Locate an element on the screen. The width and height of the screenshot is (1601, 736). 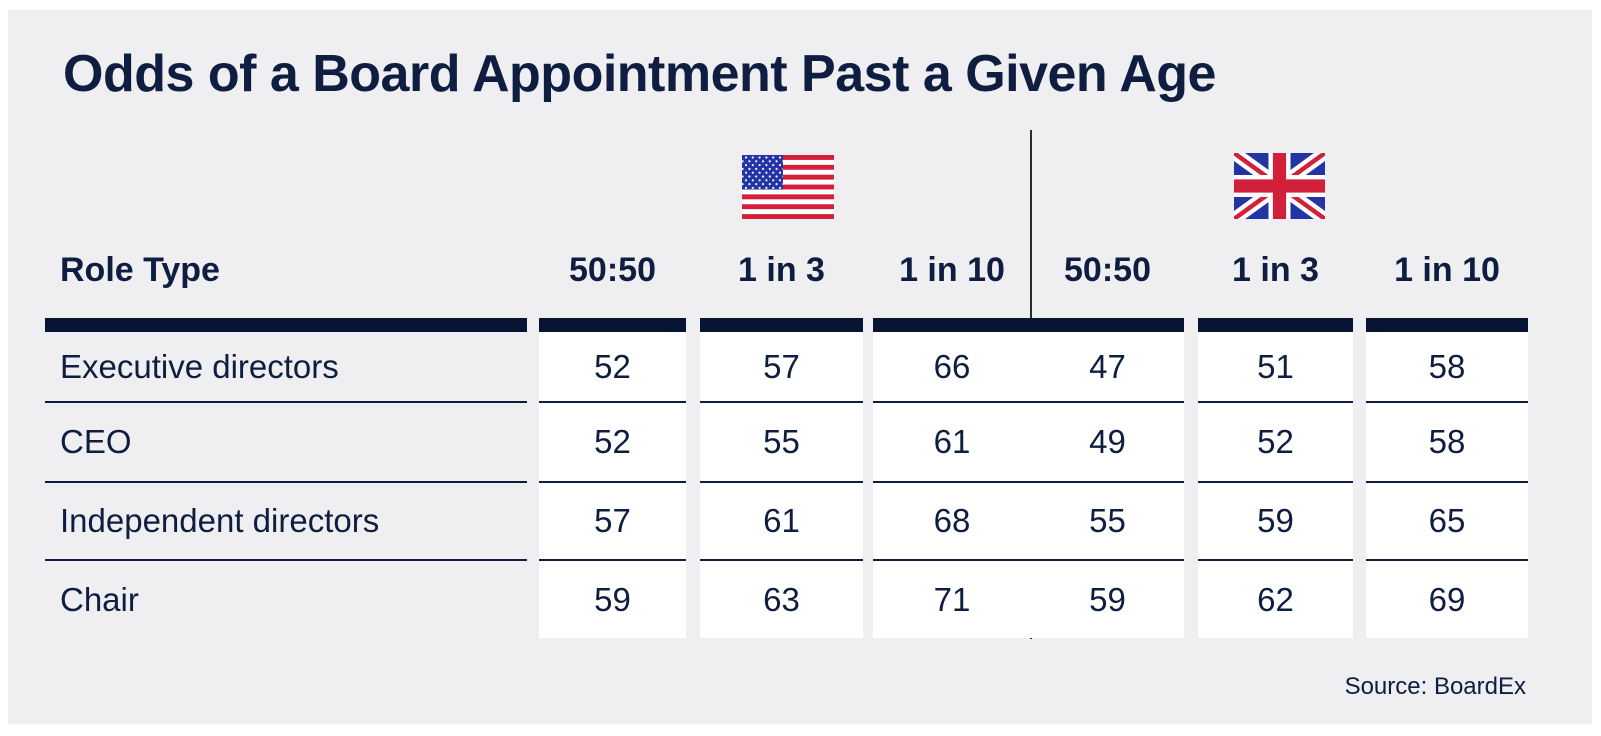
column-body: 57 55 61 63 is located at coordinates (781, 485).